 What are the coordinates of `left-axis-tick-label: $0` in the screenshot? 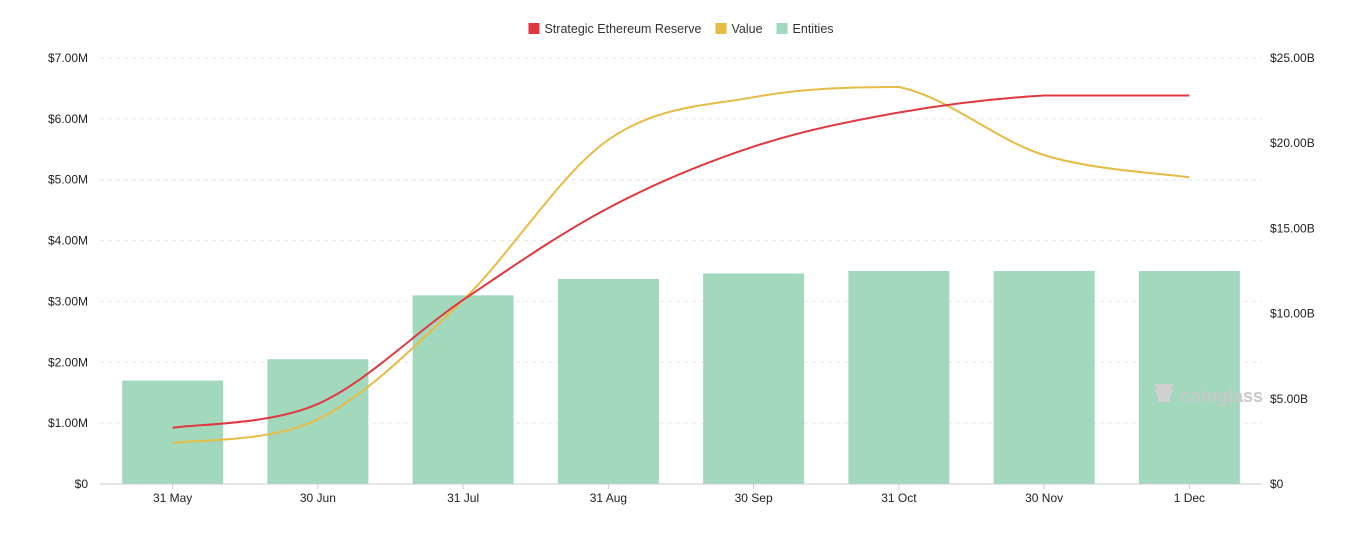 It's located at (82, 484).